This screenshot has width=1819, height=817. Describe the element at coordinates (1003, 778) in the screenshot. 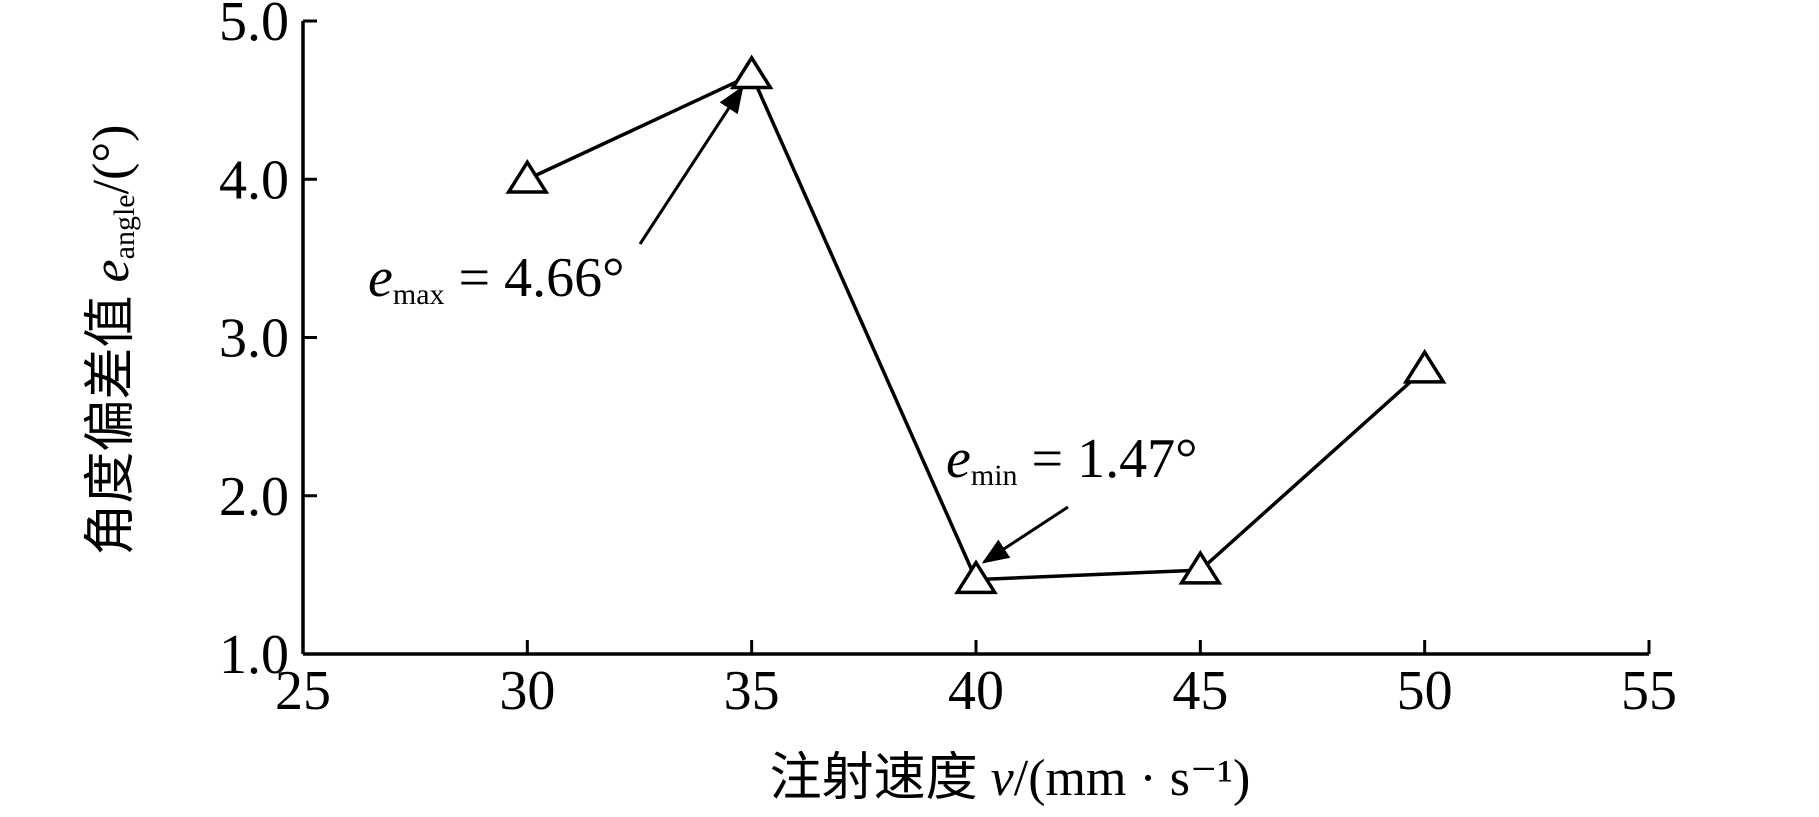

I see `x-label-var: v` at that location.